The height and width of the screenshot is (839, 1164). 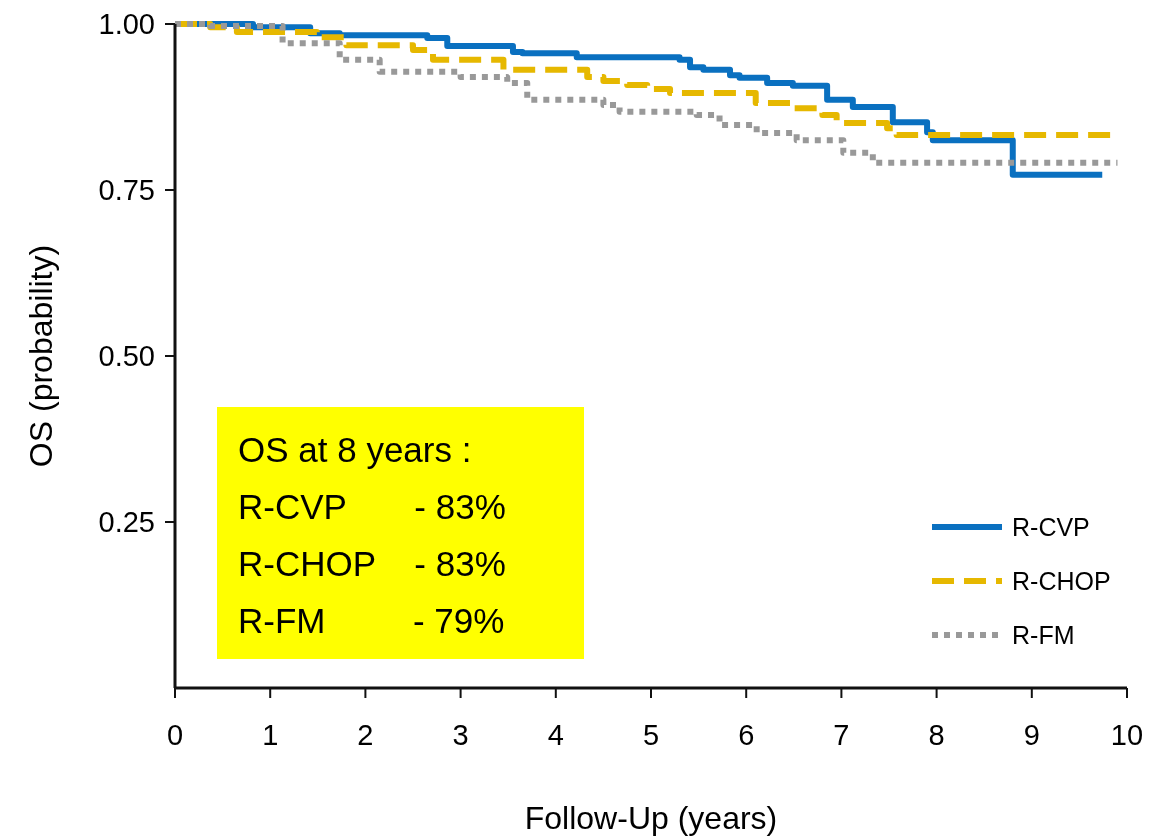 What do you see at coordinates (41, 356) in the screenshot?
I see `y-axis-title: OS (probability)` at bounding box center [41, 356].